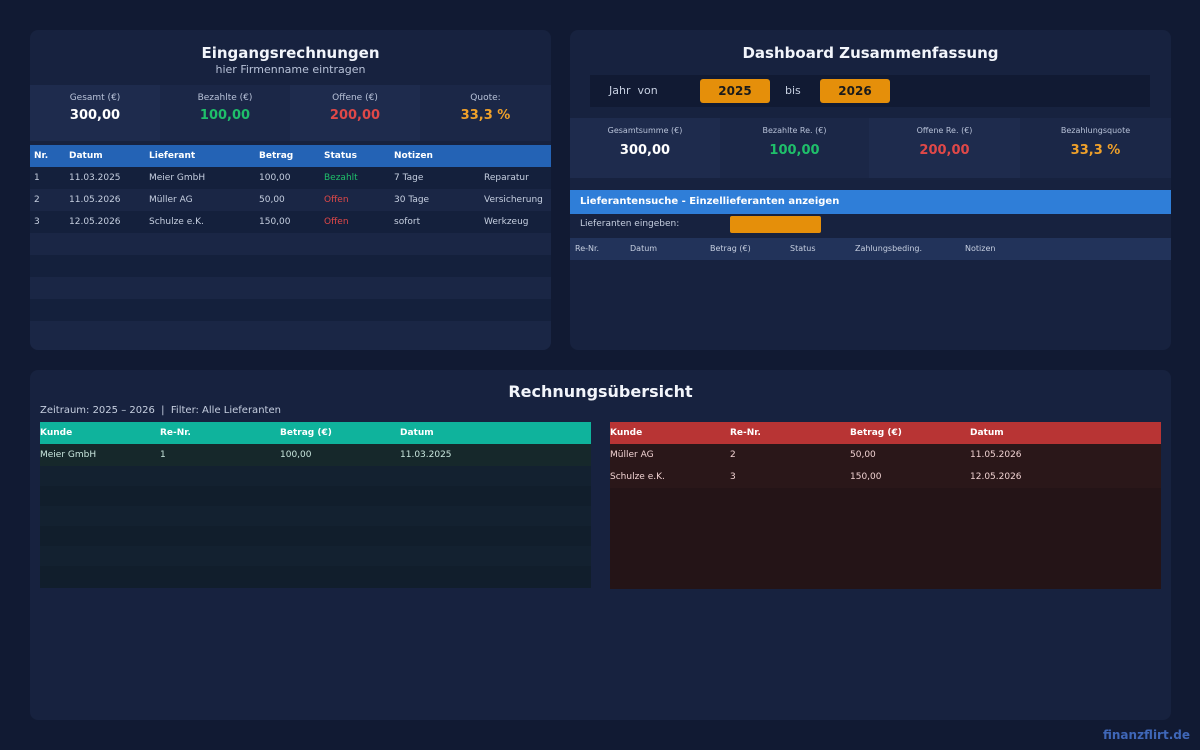 This screenshot has height=750, width=1200. I want to click on eingang-title: Eingangsrechnungen, so click(290, 53).